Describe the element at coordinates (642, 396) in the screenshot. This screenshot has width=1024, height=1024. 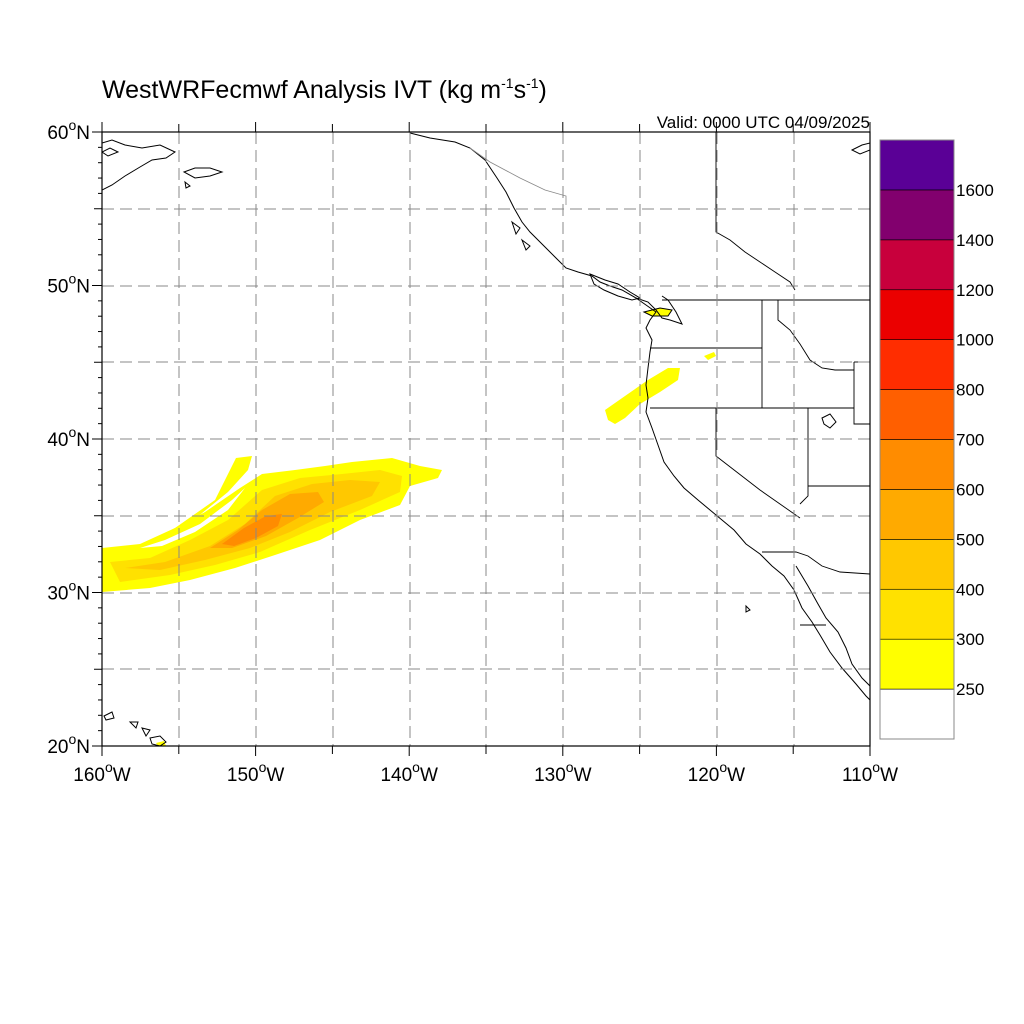
I see `ivt-contour-250-coast` at that location.